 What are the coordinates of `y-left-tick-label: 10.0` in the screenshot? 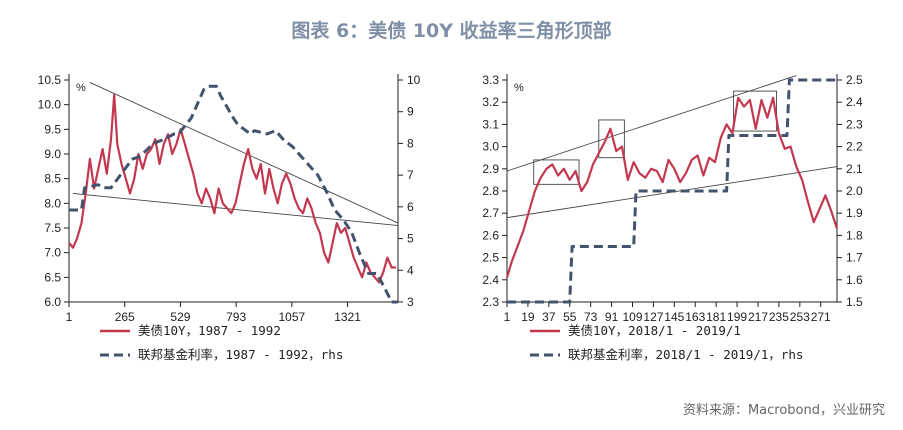 It's located at (50, 105).